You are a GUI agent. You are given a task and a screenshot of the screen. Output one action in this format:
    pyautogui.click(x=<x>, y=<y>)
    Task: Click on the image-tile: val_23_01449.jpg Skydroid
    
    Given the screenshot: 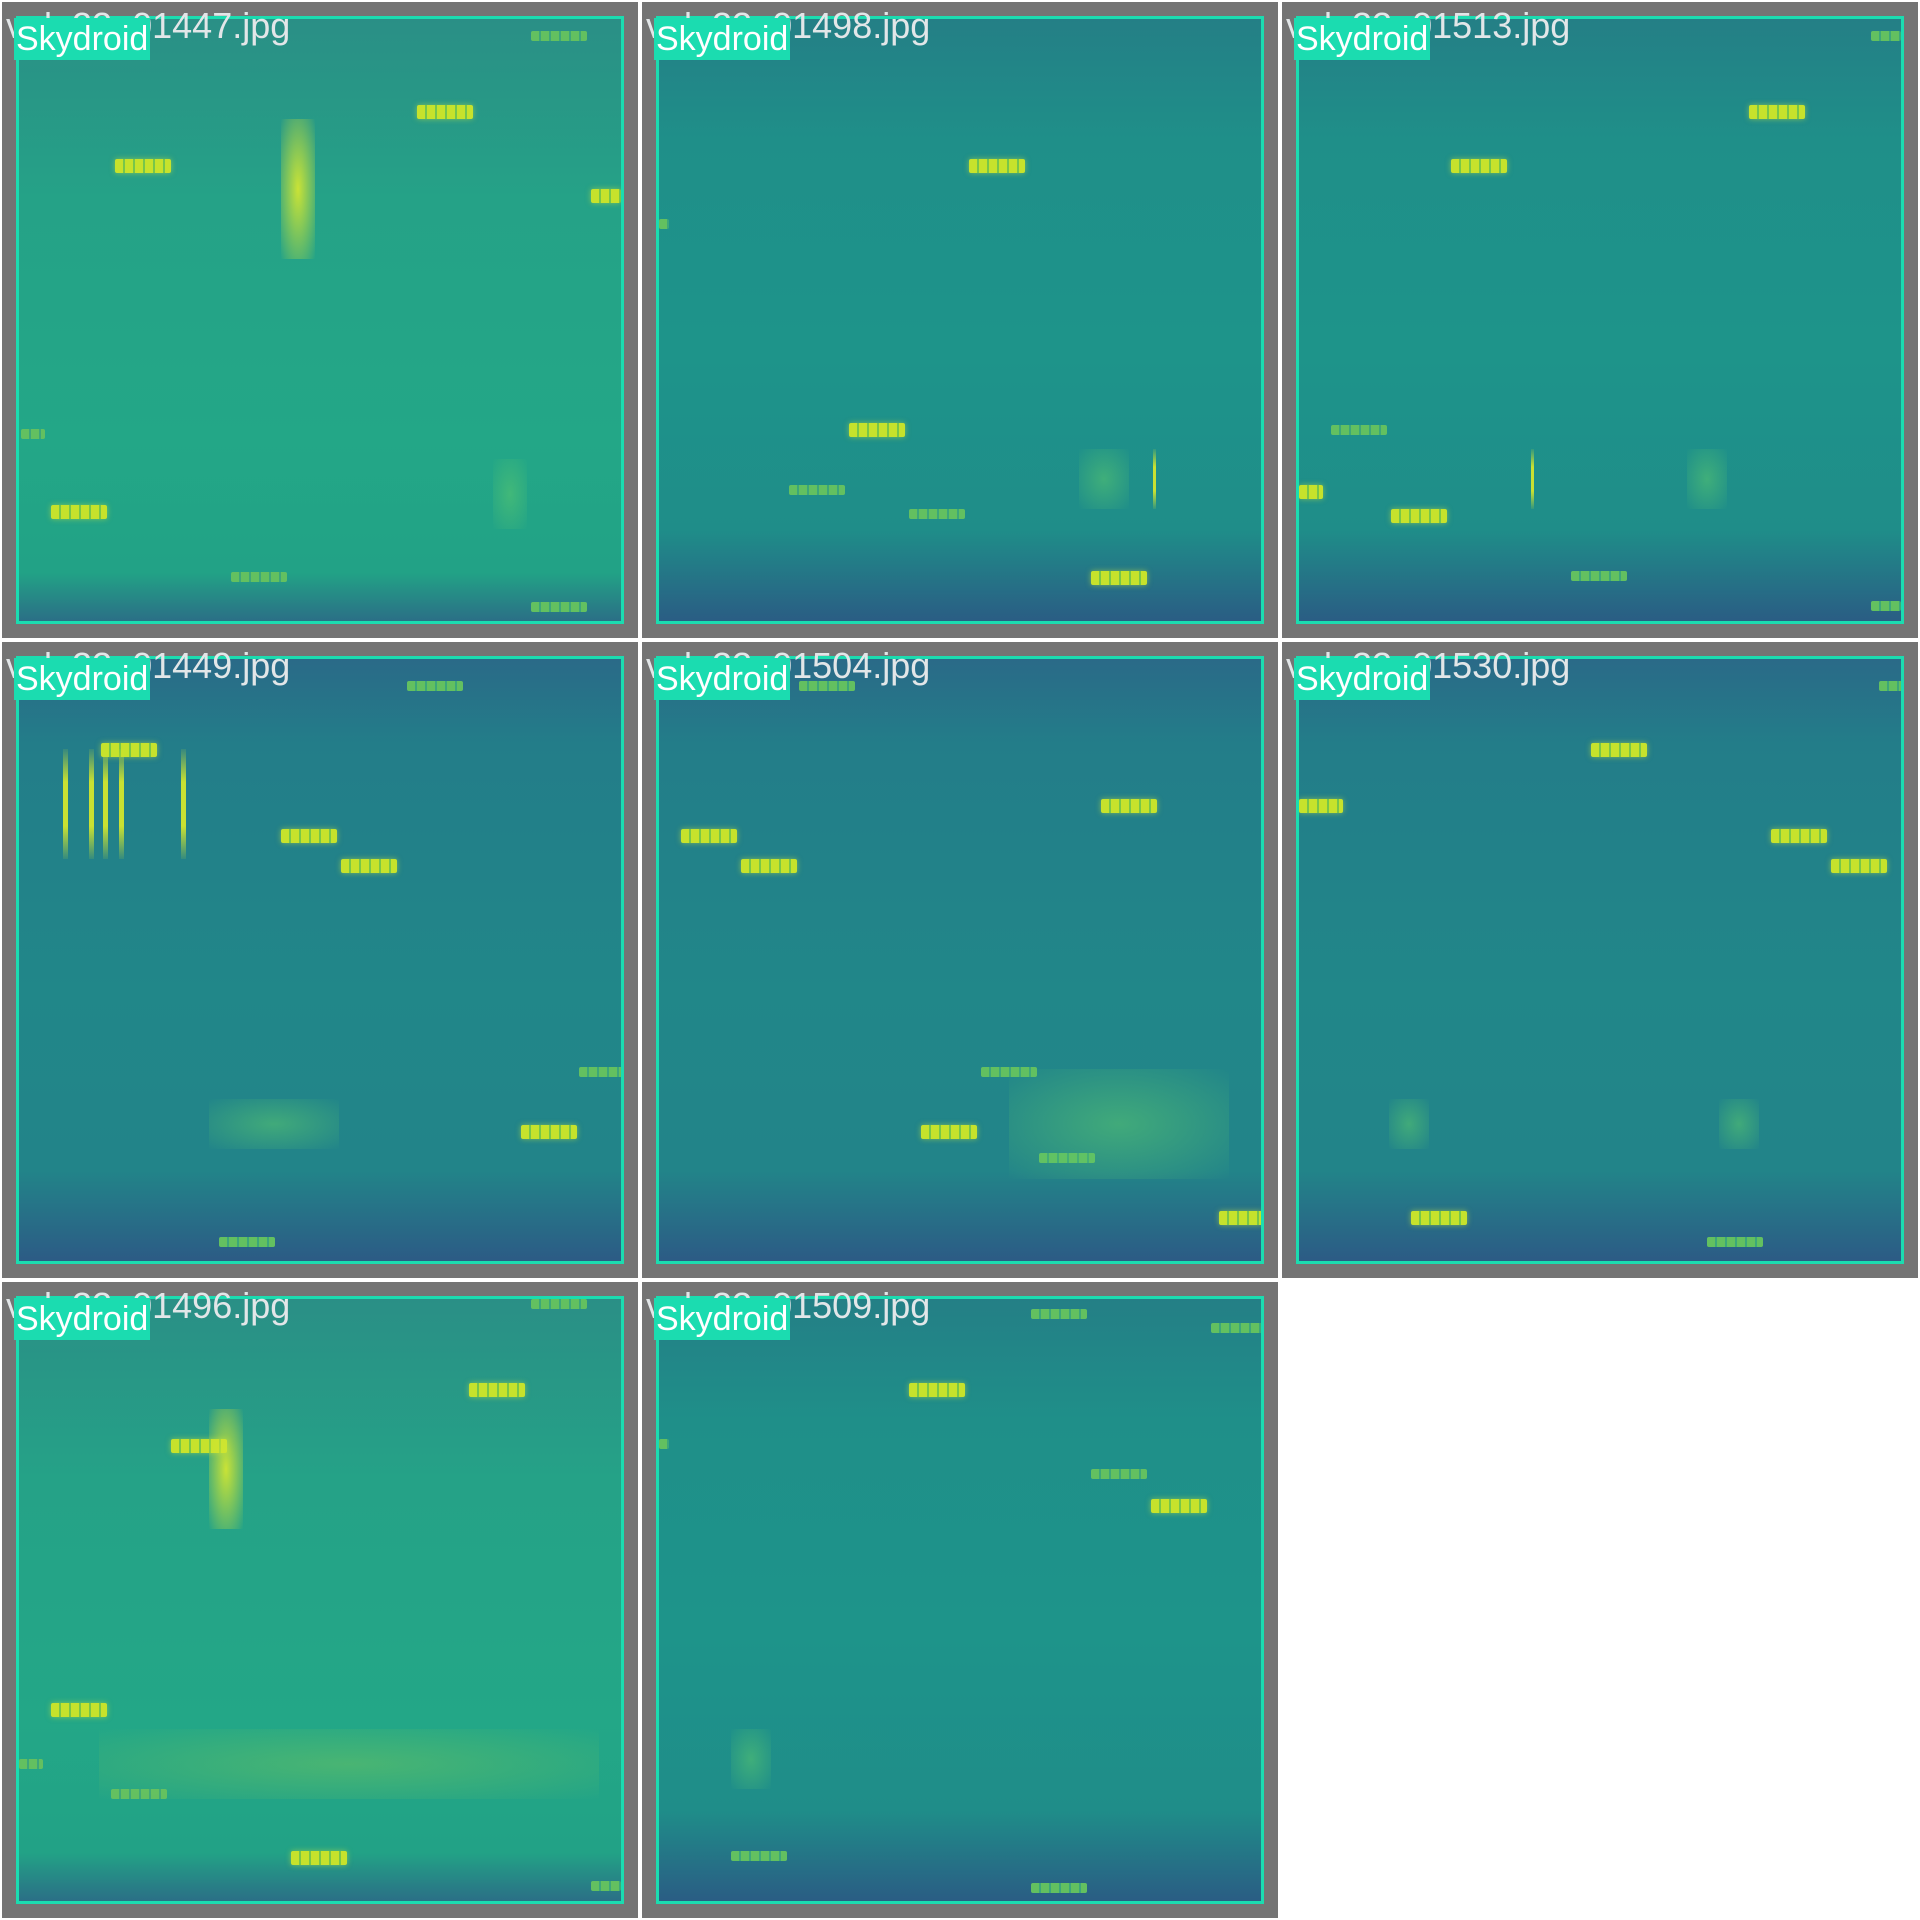 What is the action you would take?
    pyautogui.click(x=320, y=960)
    